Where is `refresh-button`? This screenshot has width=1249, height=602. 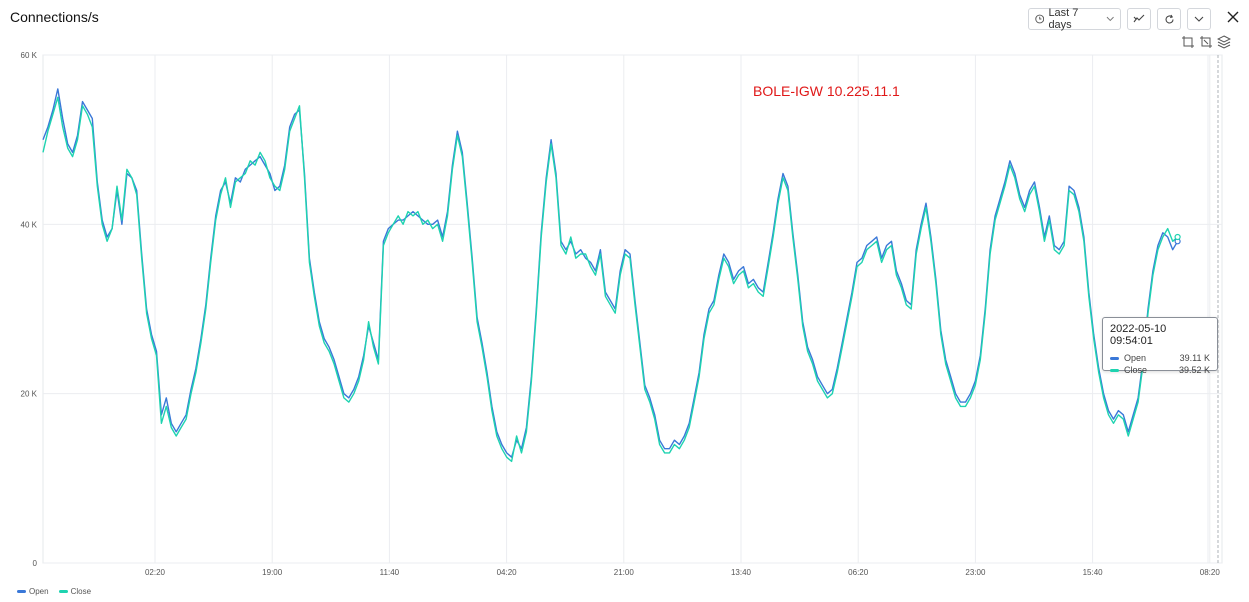
refresh-button is located at coordinates (1169, 19).